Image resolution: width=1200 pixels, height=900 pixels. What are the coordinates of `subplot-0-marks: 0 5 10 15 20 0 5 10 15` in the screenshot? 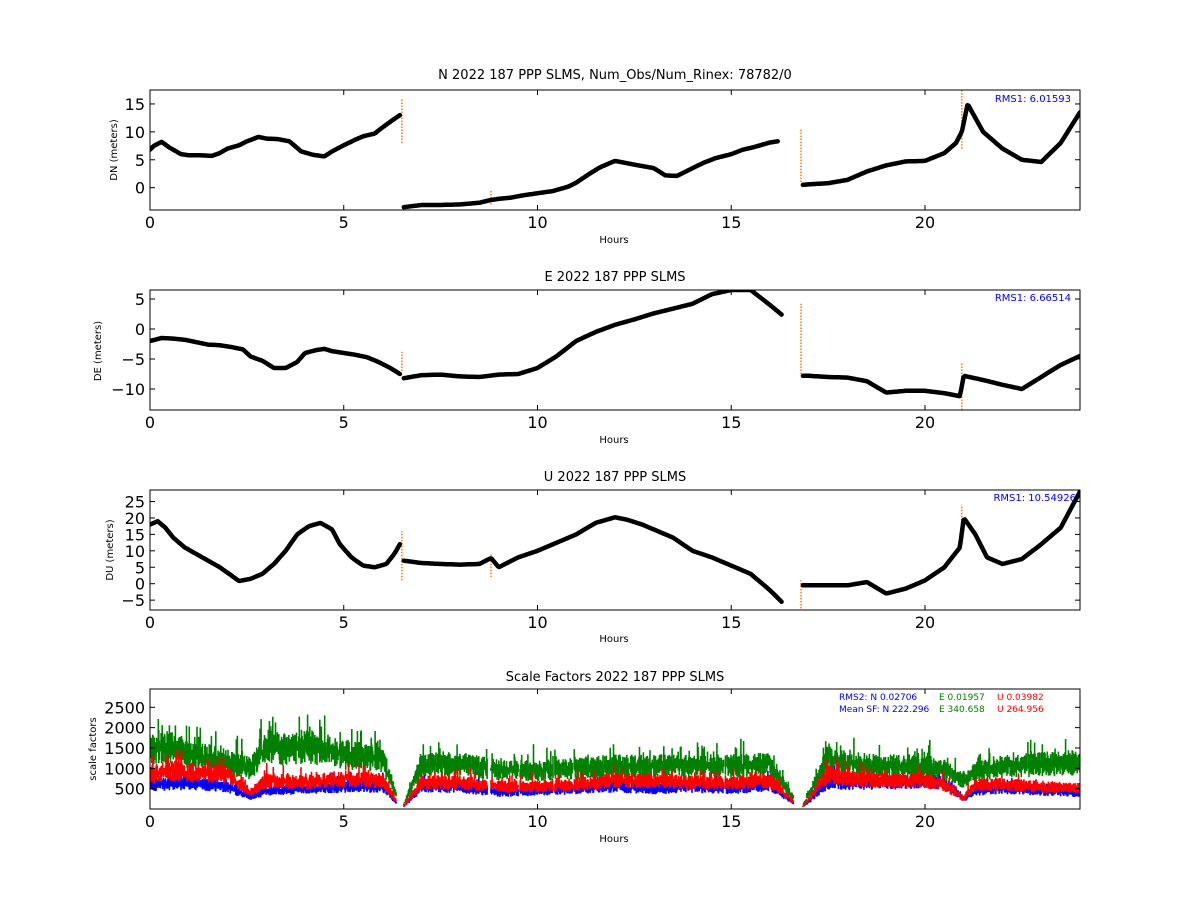 It's located at (603, 160).